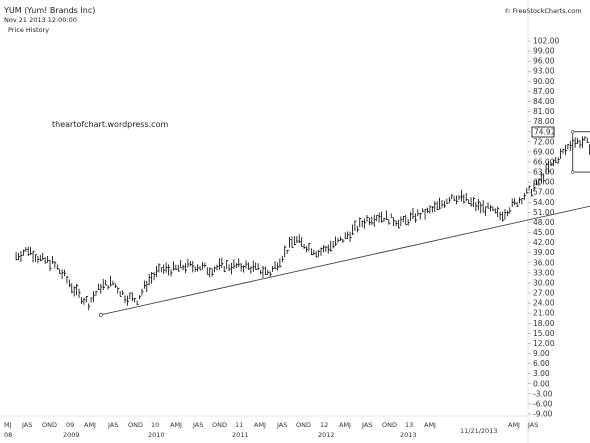  What do you see at coordinates (544, 121) in the screenshot?
I see `y-tick-label: 78.00` at bounding box center [544, 121].